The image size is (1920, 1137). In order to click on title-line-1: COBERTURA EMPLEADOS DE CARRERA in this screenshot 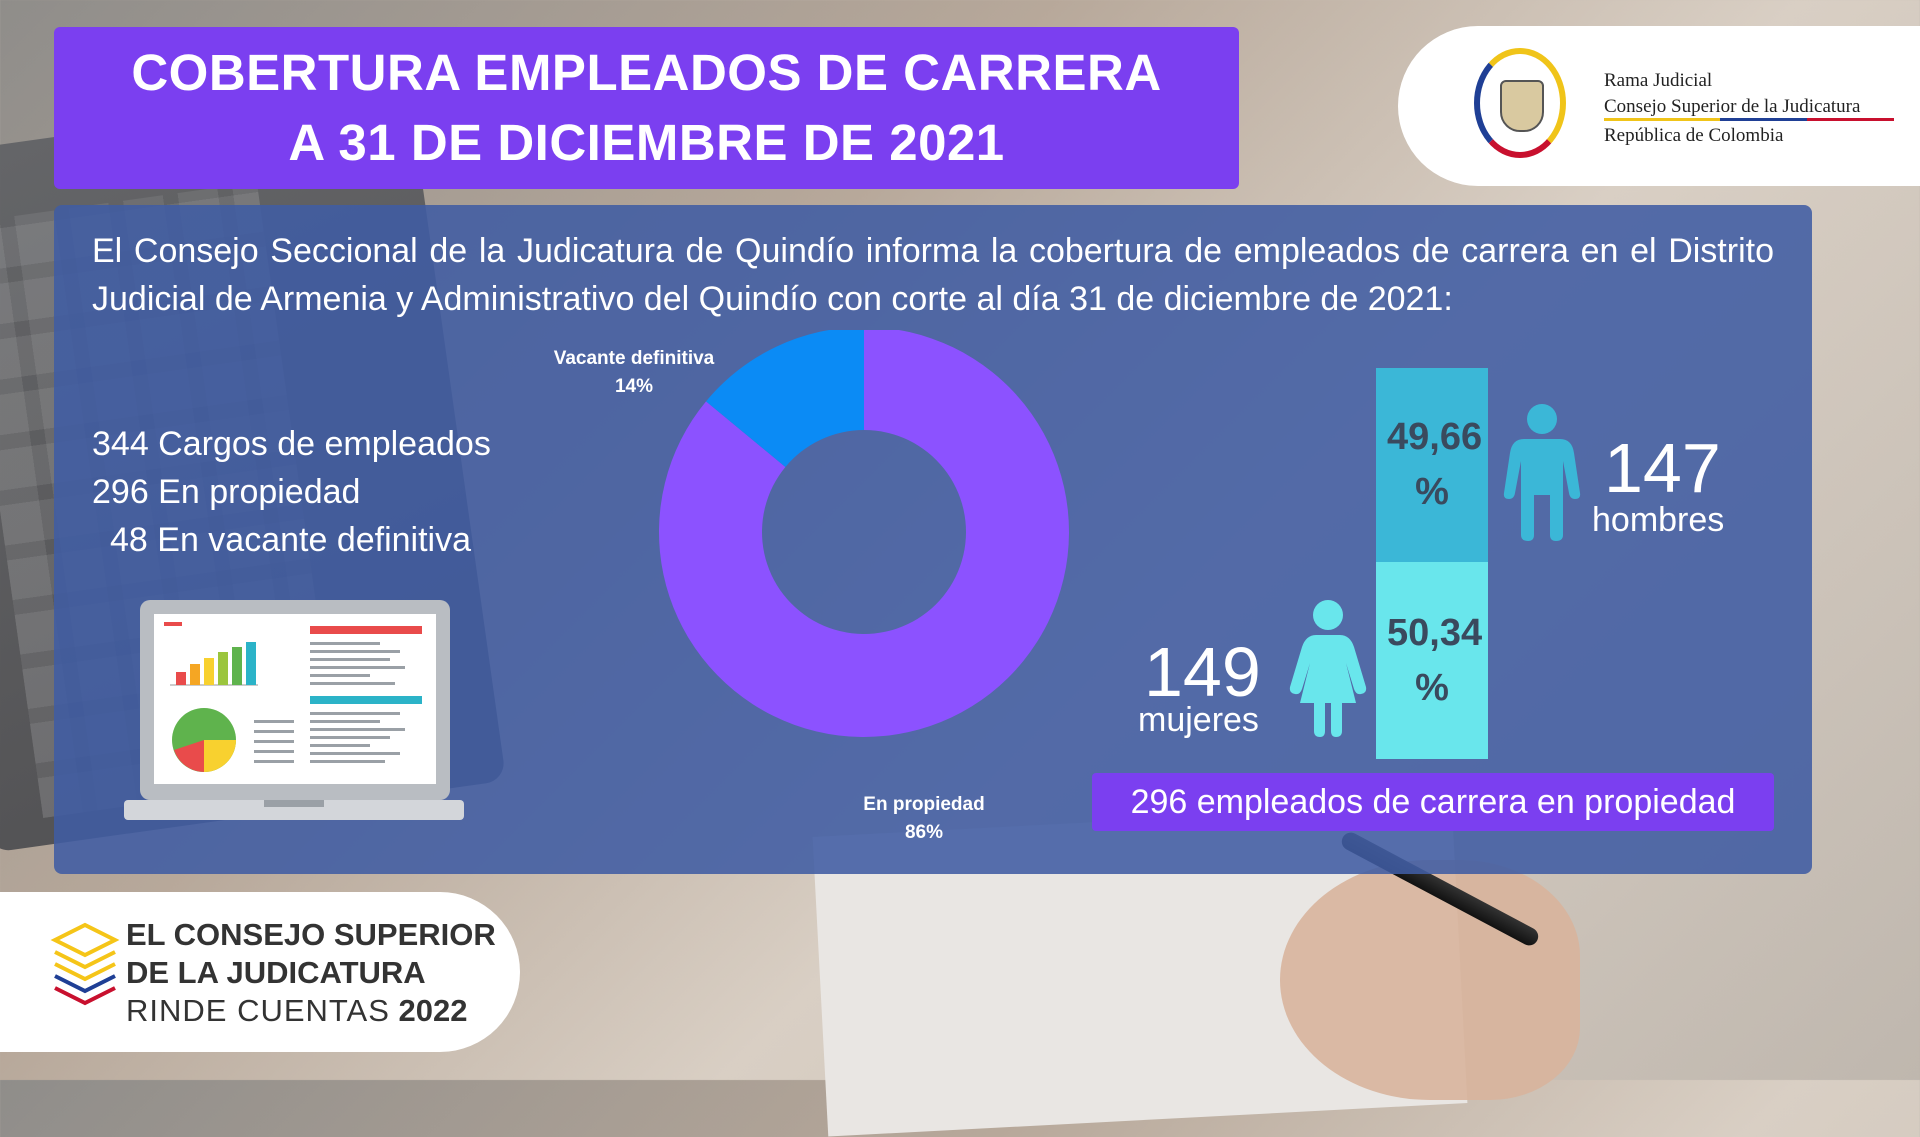, I will do `click(646, 72)`.